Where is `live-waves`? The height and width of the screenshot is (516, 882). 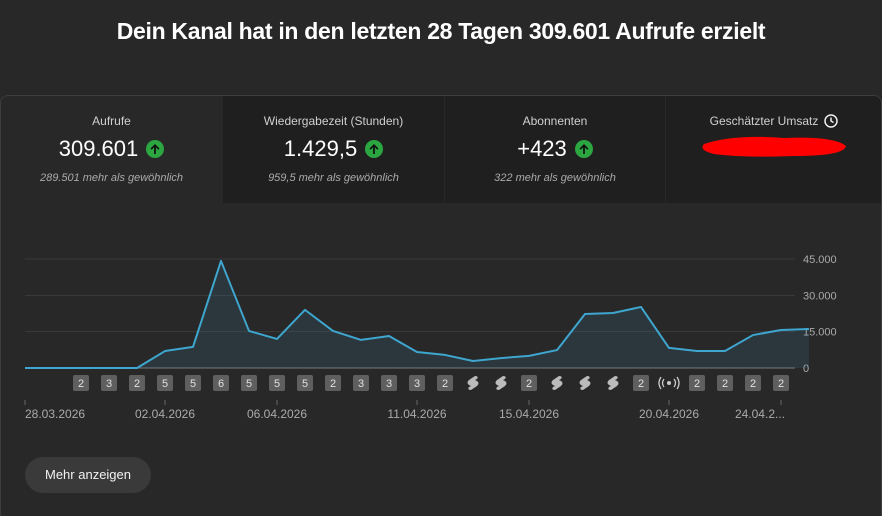
live-waves is located at coordinates (669, 383).